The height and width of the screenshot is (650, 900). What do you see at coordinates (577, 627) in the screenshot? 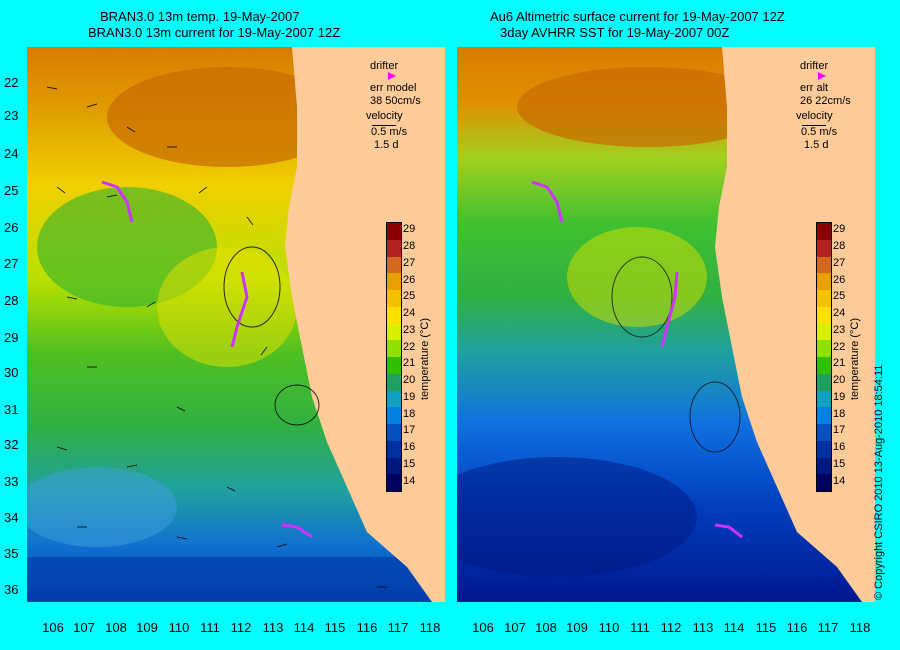
I see `right-xtick: 109` at bounding box center [577, 627].